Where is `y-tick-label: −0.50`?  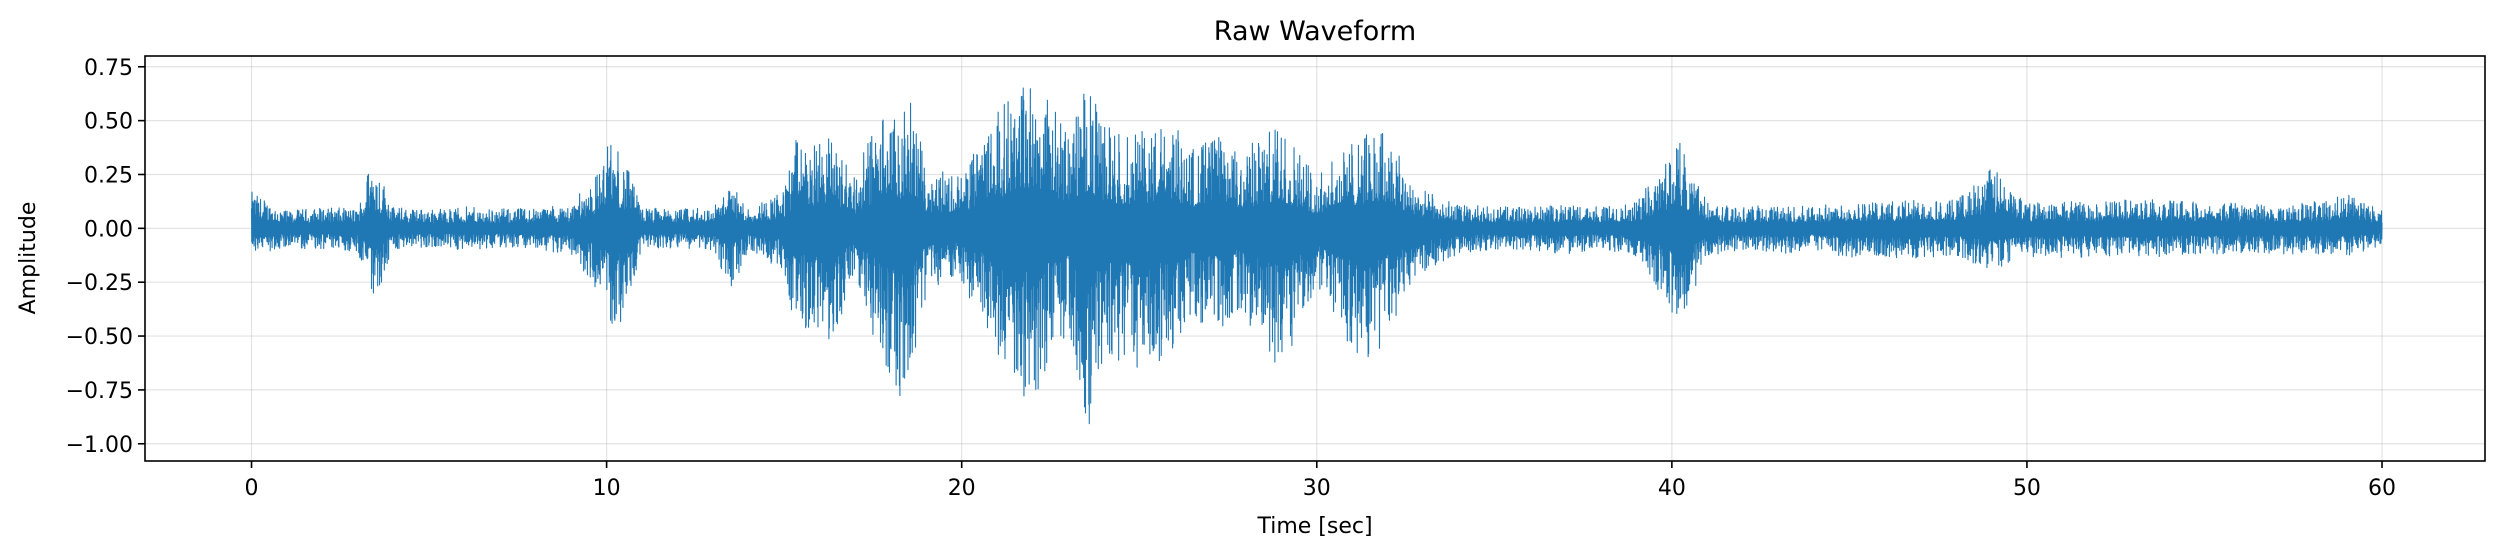
y-tick-label: −0.50 is located at coordinates (99, 337).